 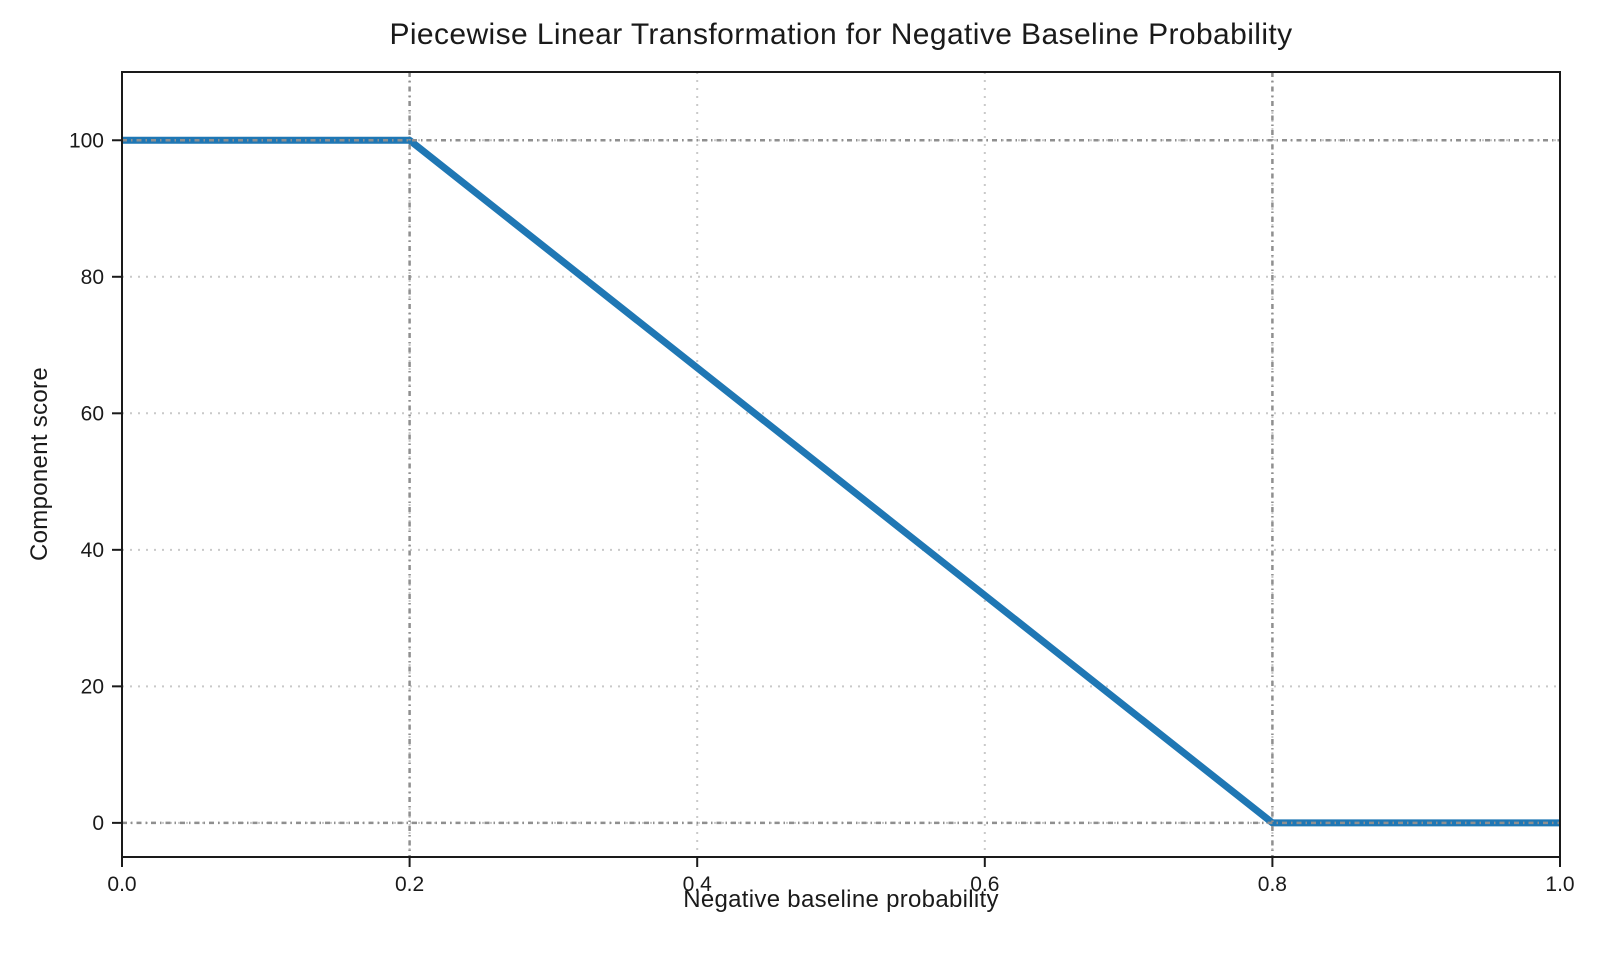 What do you see at coordinates (98, 823) in the screenshot?
I see `y-tick-label: 0` at bounding box center [98, 823].